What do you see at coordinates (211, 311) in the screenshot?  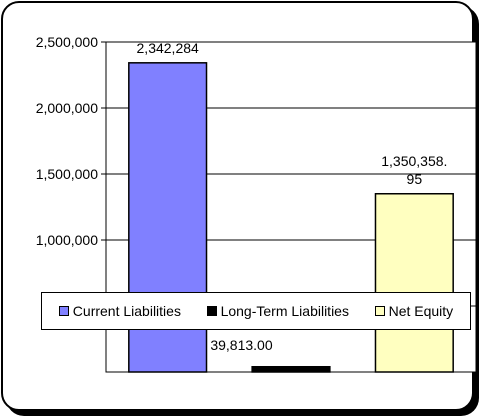 I see `legend-swatch-long-term-liabilities` at bounding box center [211, 311].